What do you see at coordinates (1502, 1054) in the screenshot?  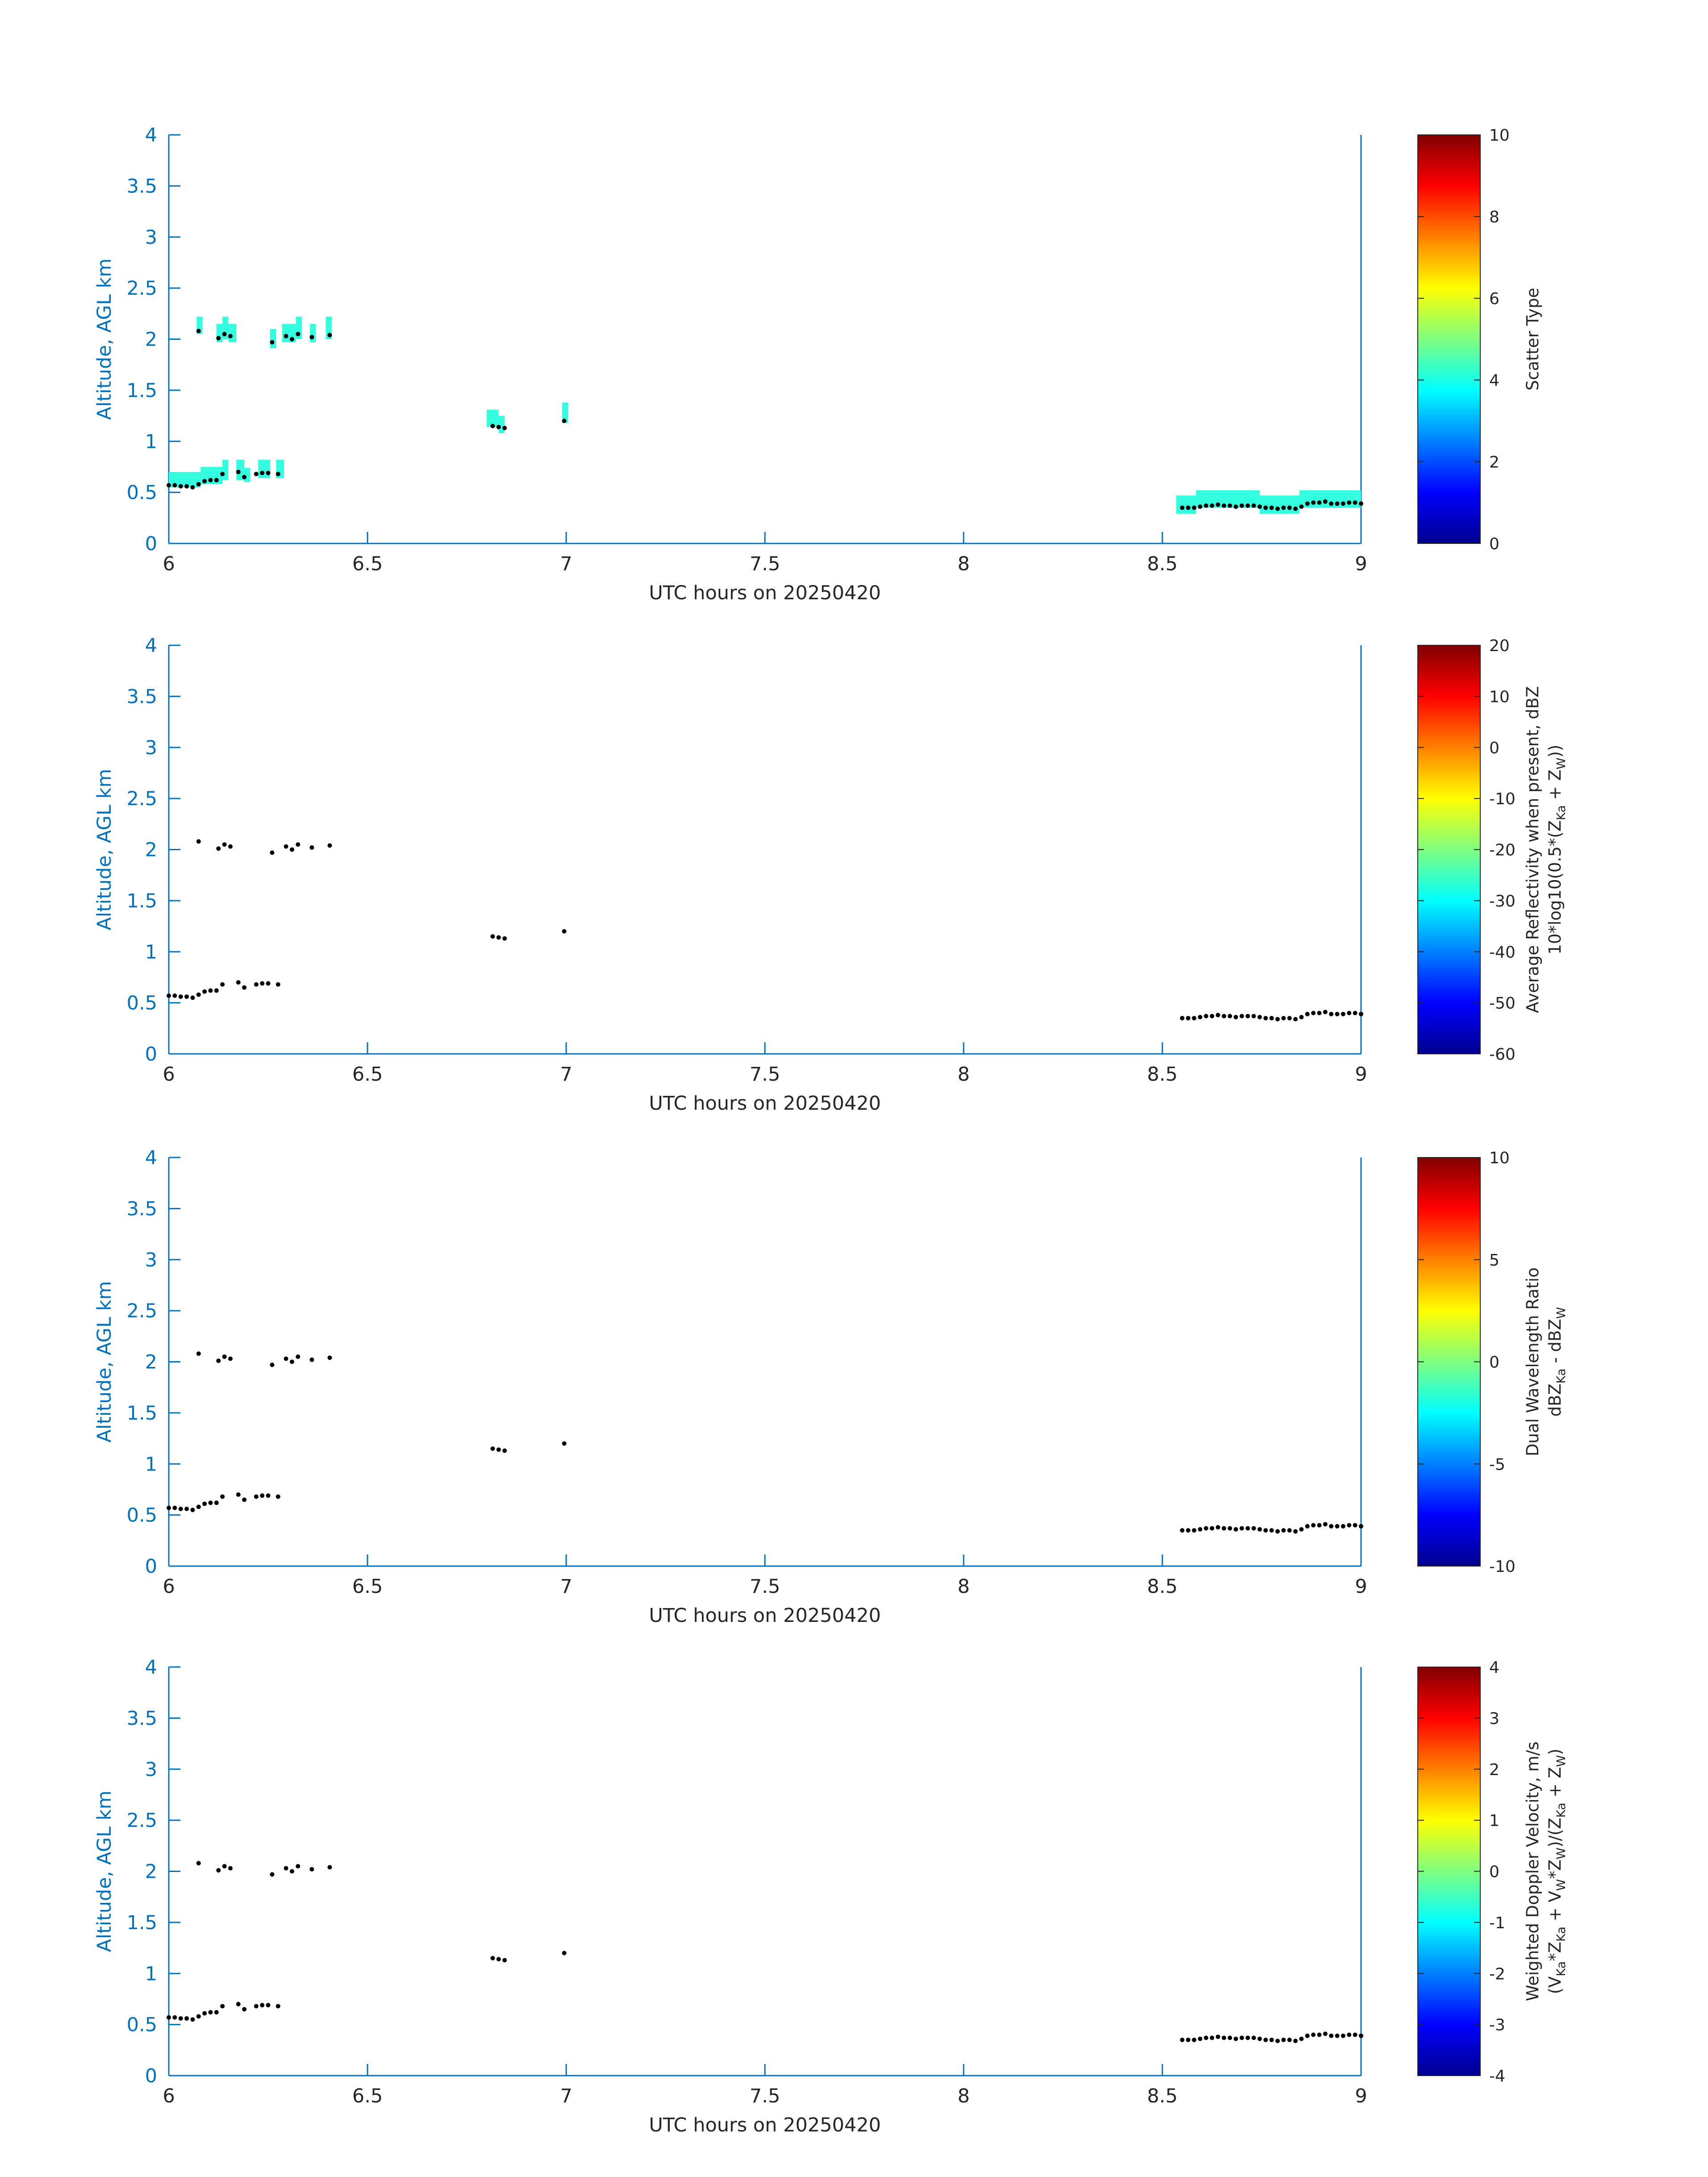 I see `colorbar-tick-label: -60` at bounding box center [1502, 1054].